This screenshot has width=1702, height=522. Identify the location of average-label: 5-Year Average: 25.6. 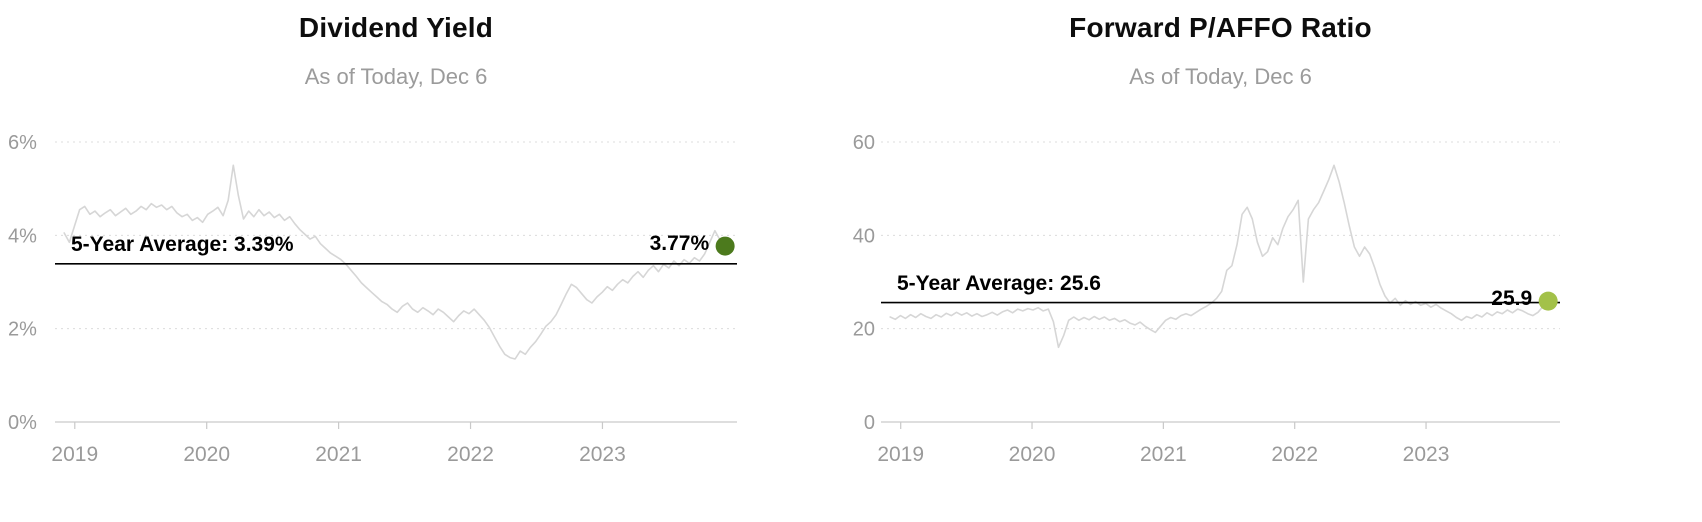
(999, 283).